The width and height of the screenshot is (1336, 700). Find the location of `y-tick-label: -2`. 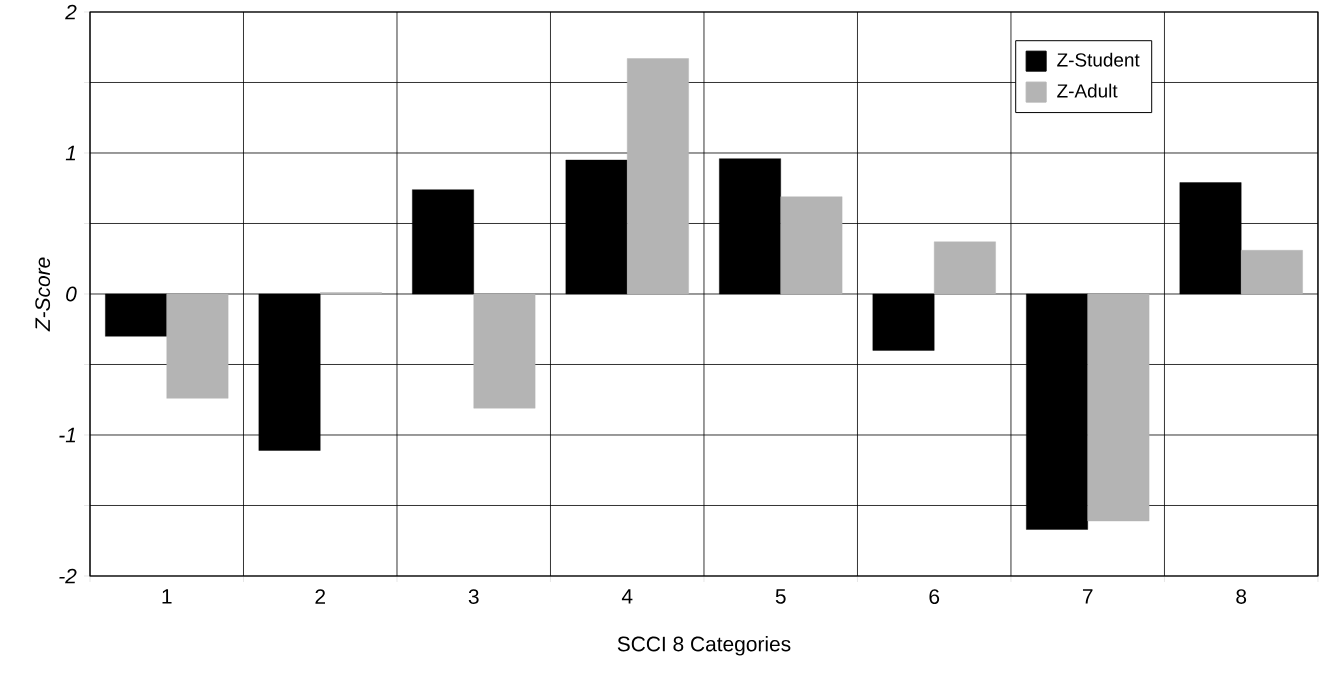

y-tick-label: -2 is located at coordinates (68, 576).